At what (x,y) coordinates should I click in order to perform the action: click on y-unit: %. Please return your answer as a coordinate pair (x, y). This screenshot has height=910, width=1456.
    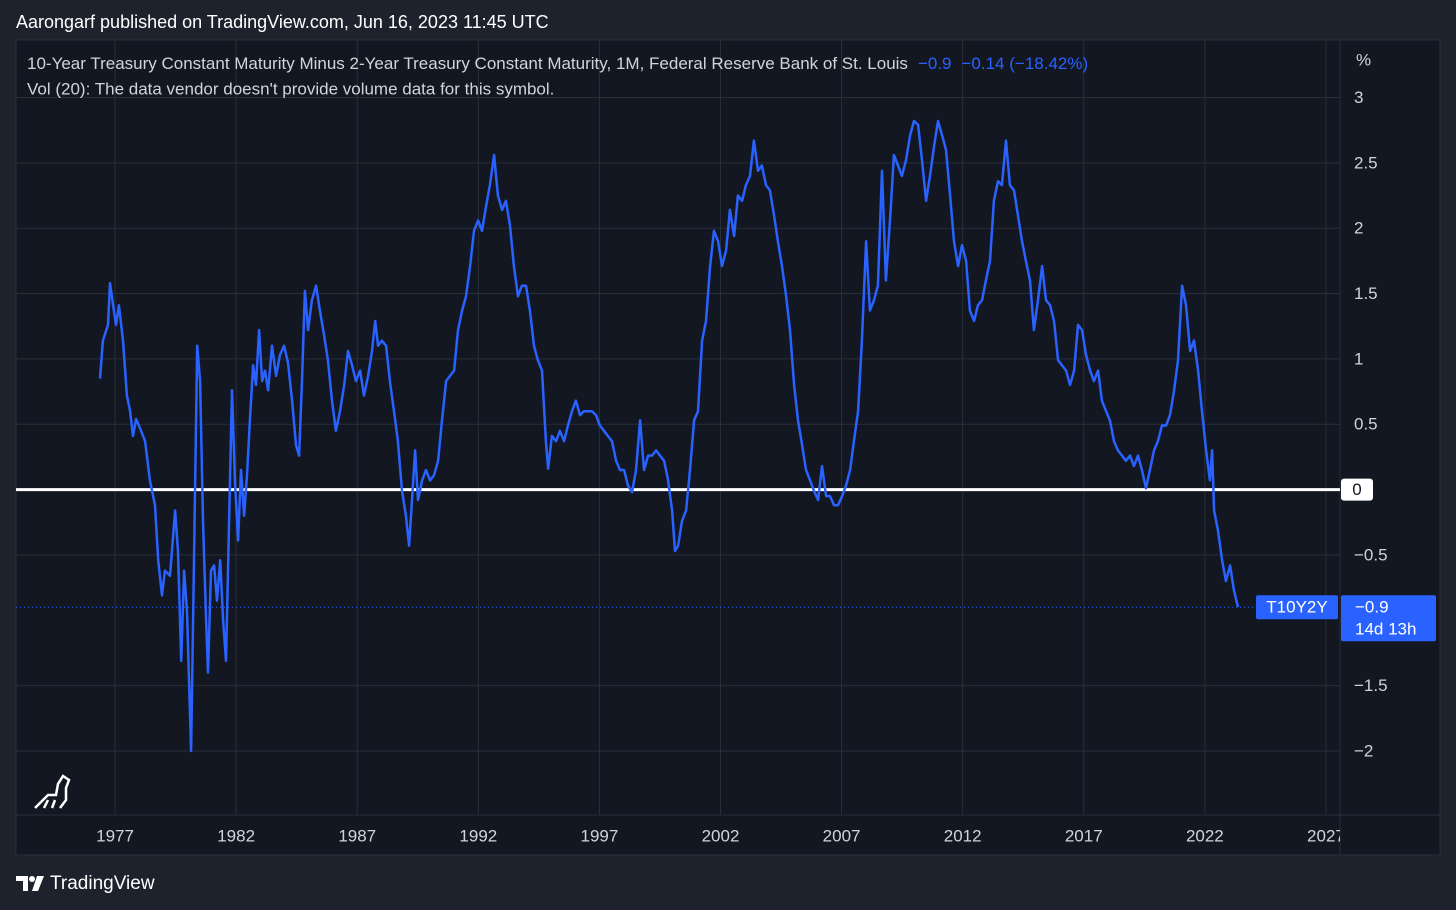
    Looking at the image, I should click on (1363, 59).